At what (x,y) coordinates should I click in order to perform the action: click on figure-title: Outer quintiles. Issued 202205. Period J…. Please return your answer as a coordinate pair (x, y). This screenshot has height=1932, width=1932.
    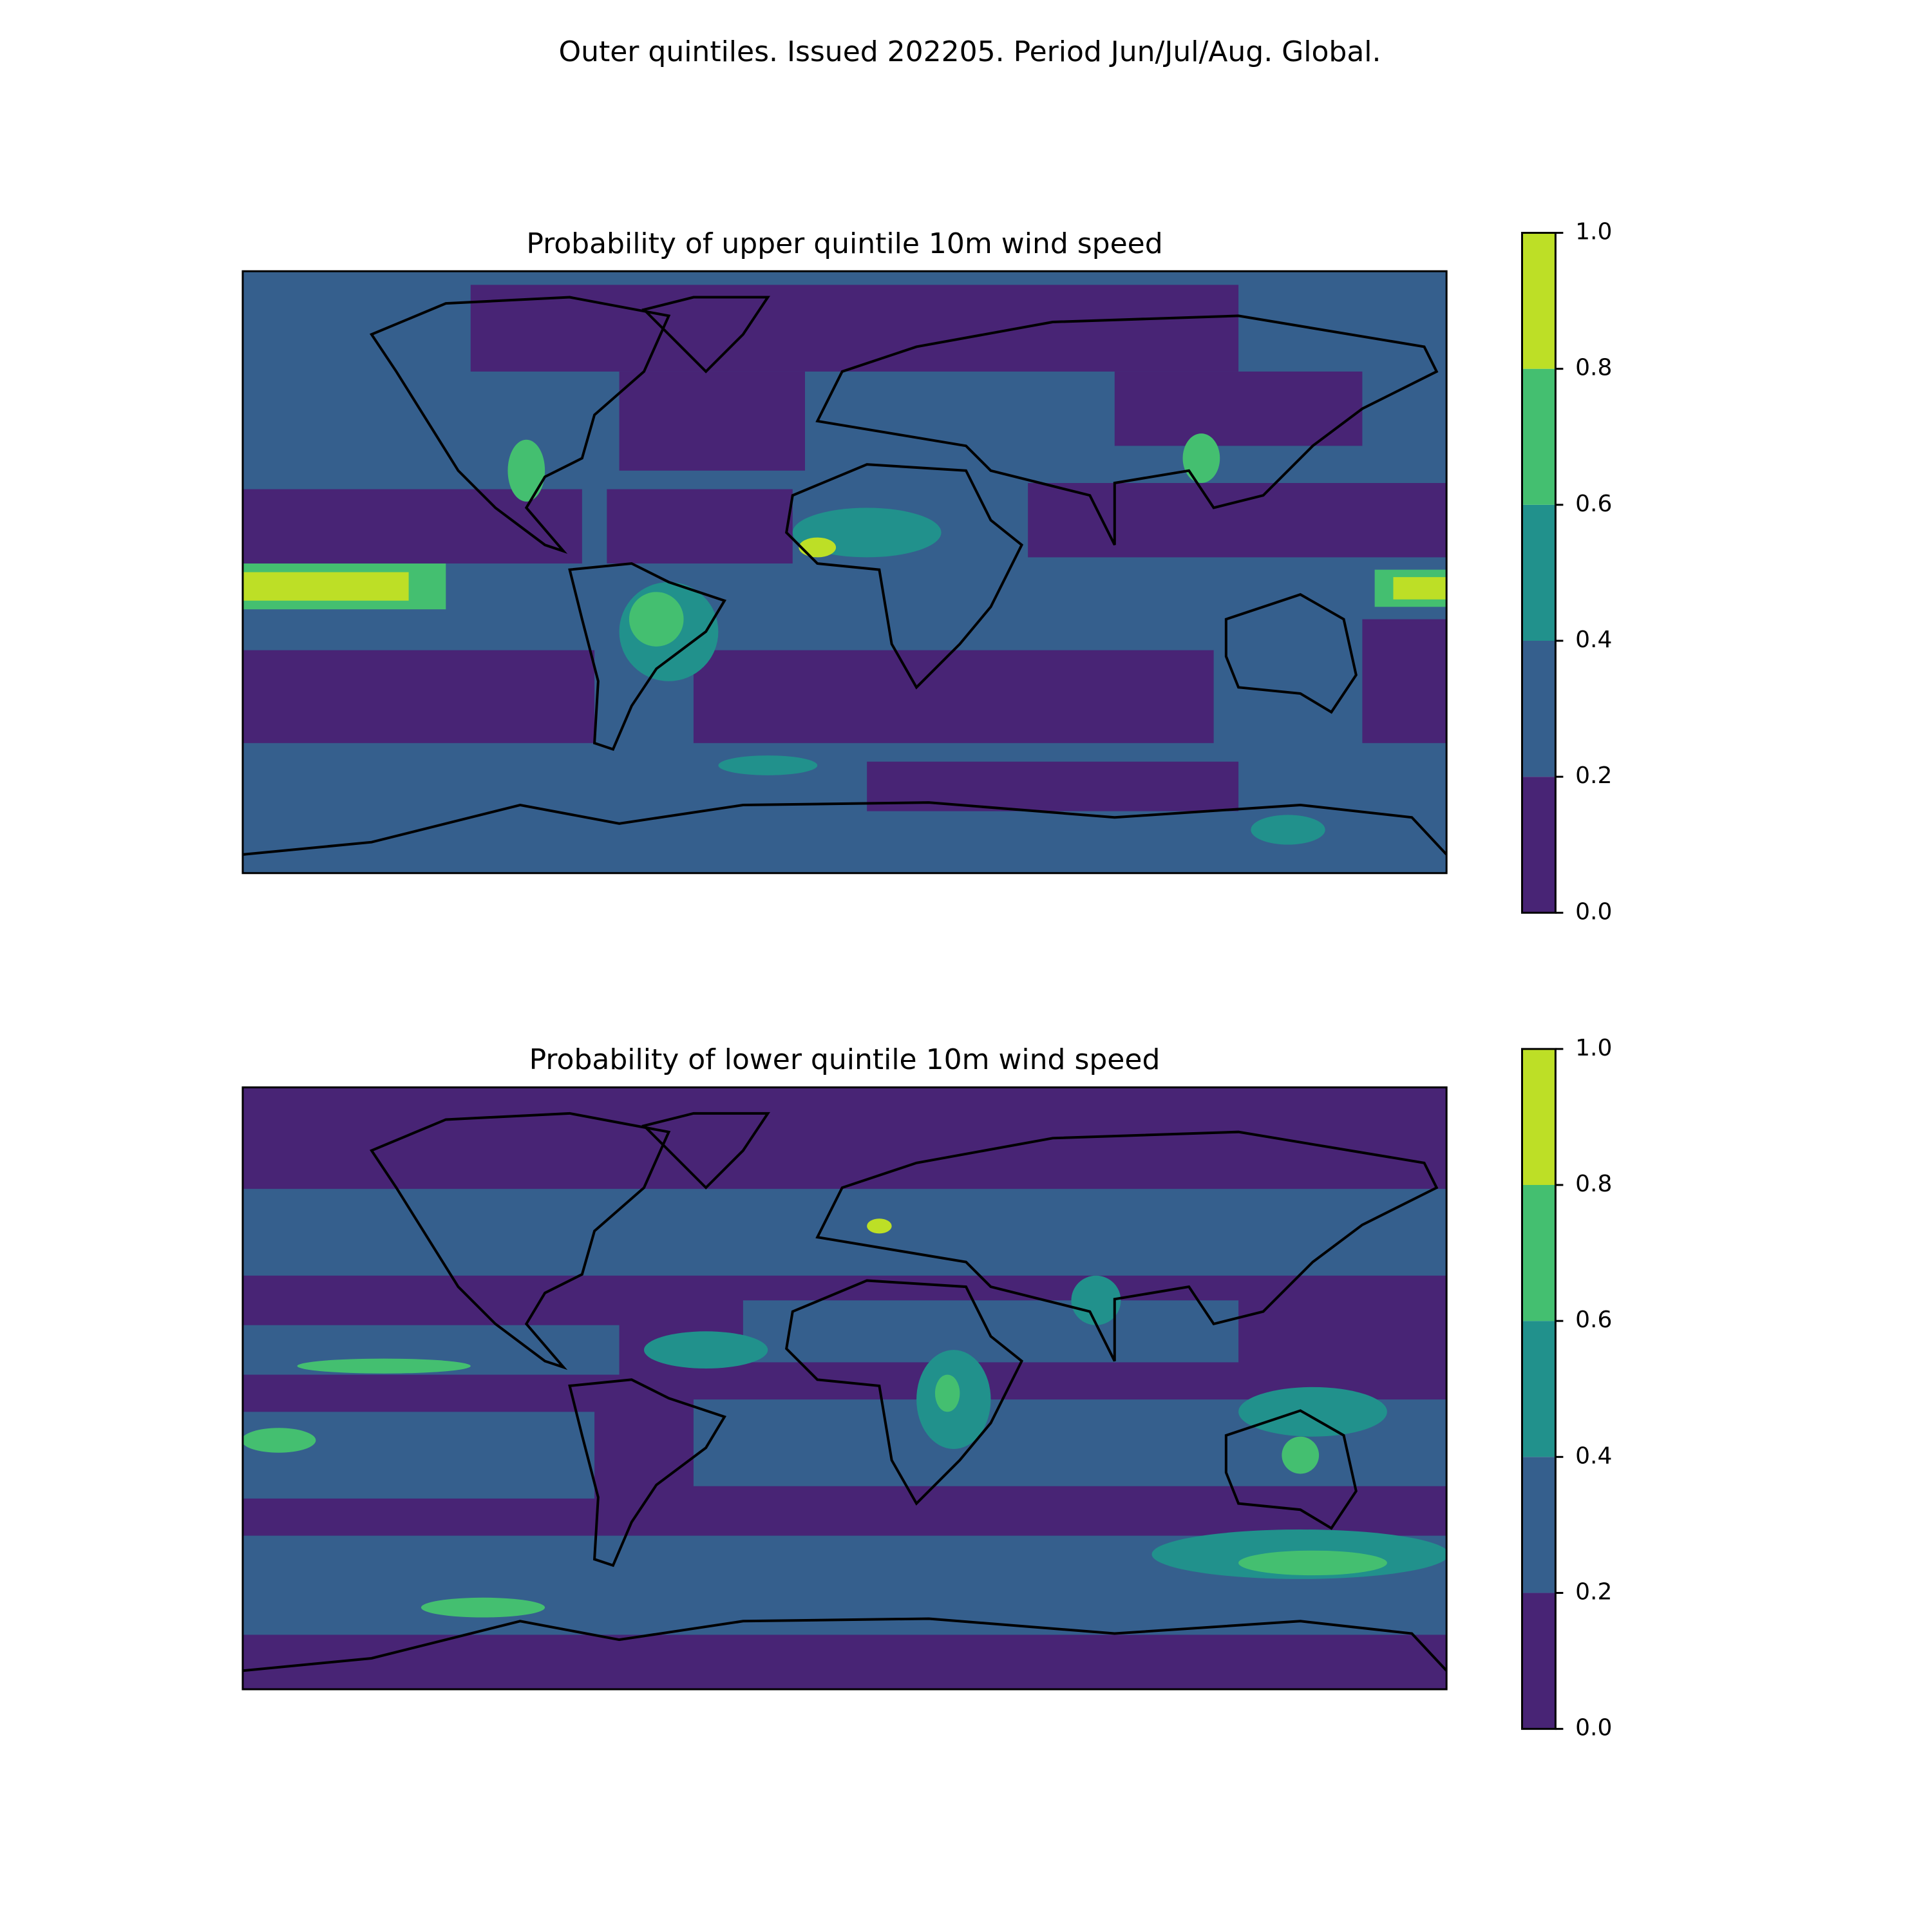
    Looking at the image, I should click on (970, 52).